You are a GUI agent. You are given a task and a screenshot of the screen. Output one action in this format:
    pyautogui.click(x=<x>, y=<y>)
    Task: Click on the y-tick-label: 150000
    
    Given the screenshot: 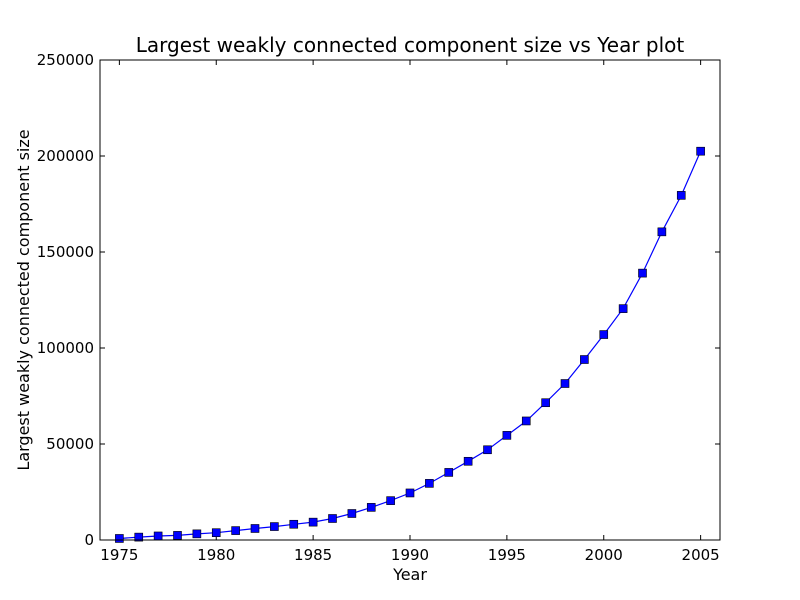 What is the action you would take?
    pyautogui.click(x=65, y=252)
    